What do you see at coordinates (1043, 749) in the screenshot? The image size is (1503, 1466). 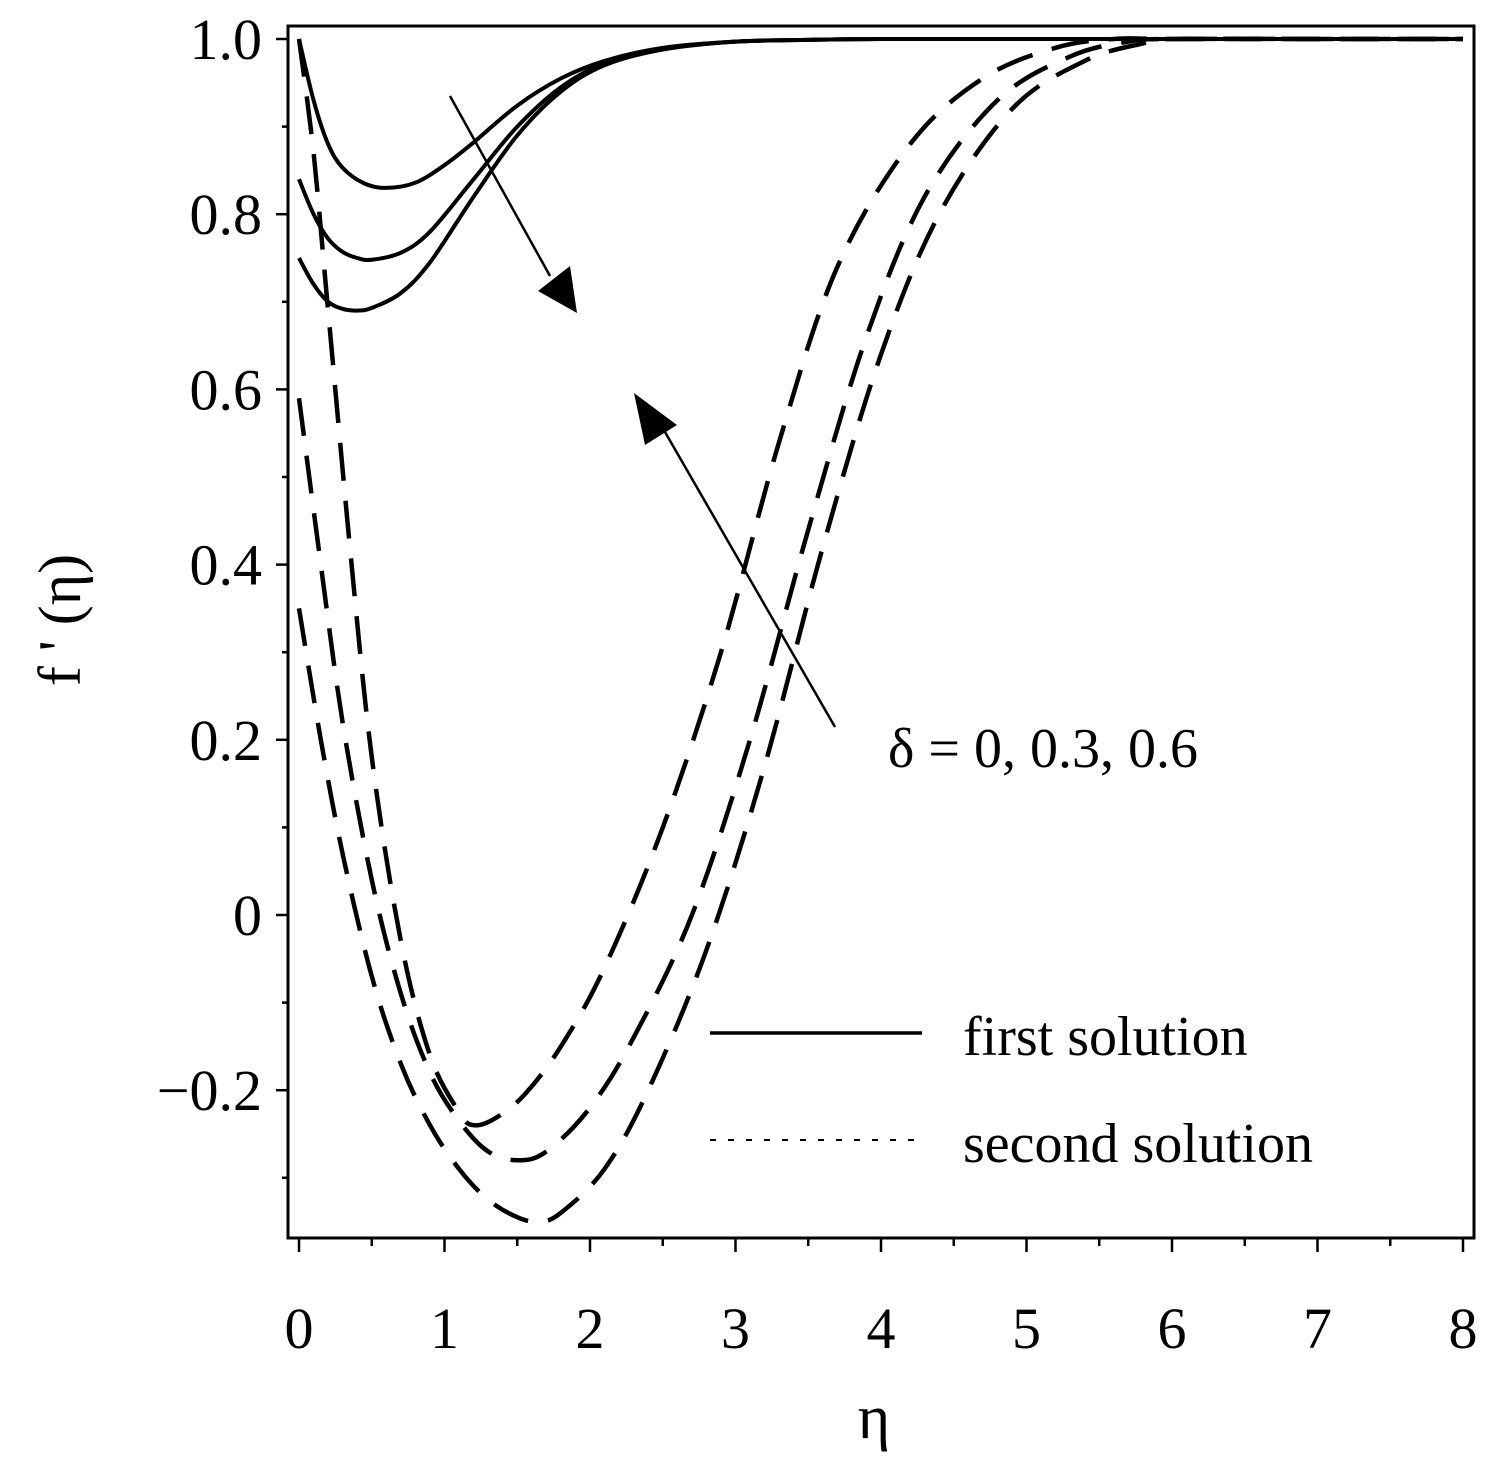 I see `delta-annotation: δ = 0, 0.3, 0.6` at bounding box center [1043, 749].